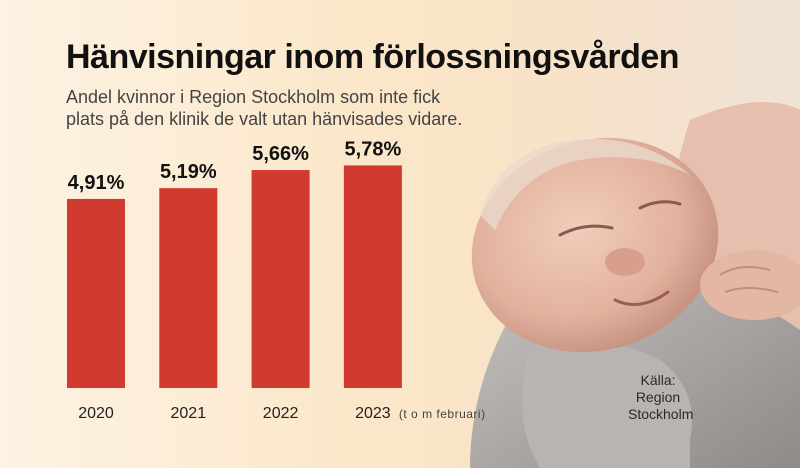 The height and width of the screenshot is (468, 800). Describe the element at coordinates (373, 57) in the screenshot. I see `chart-title: Hänvisningar inom förlossningsvården` at that location.